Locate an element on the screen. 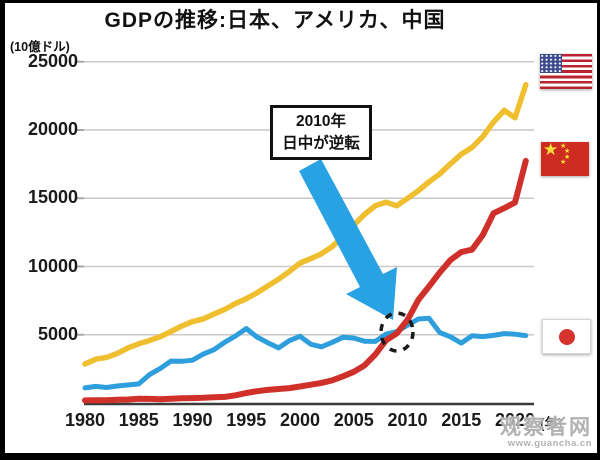 This screenshot has width=600, height=460. x-tick-label: 2005 is located at coordinates (353, 420).